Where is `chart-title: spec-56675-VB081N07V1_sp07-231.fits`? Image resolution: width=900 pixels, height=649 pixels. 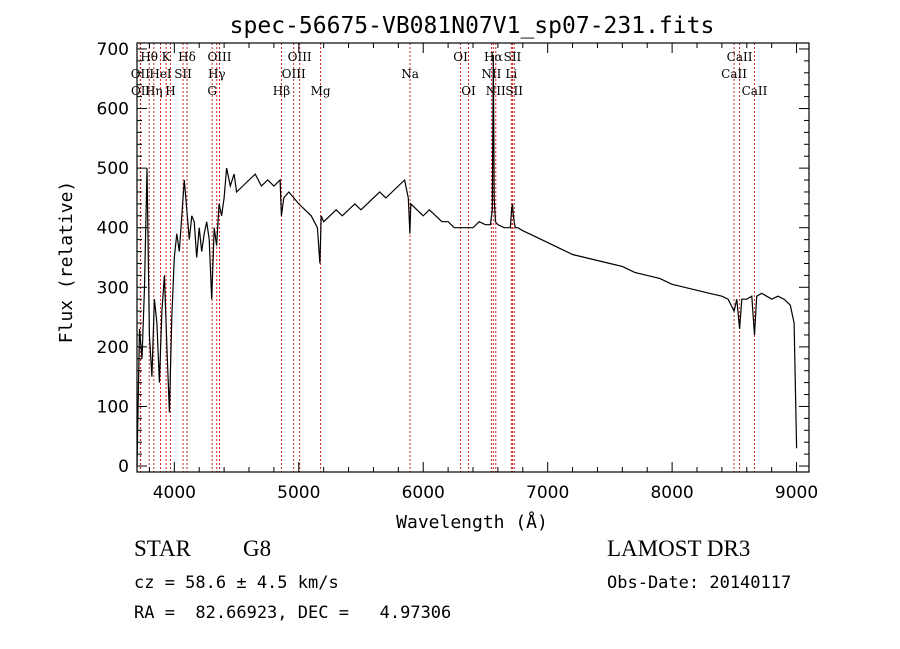 chart-title: spec-56675-VB081N07V1_sp07-231.fits is located at coordinates (472, 26).